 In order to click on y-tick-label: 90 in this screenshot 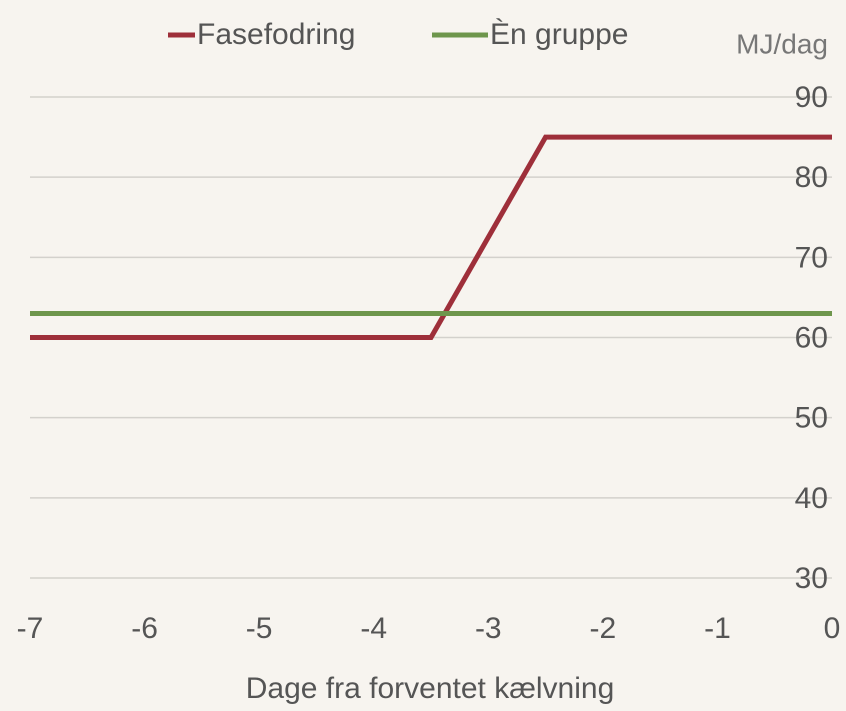, I will do `click(811, 97)`.